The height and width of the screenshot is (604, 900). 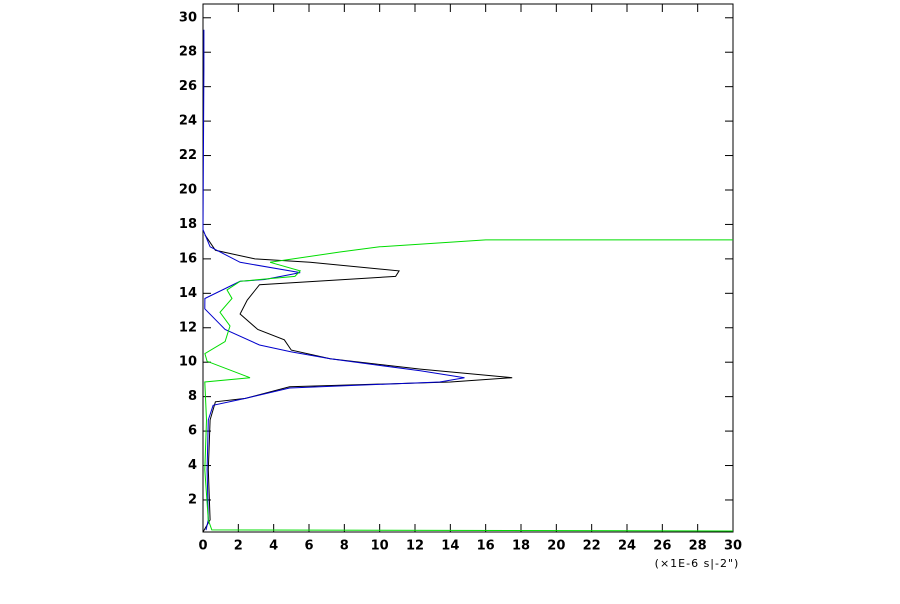 What do you see at coordinates (733, 546) in the screenshot?
I see `x-tick-label: 30` at bounding box center [733, 546].